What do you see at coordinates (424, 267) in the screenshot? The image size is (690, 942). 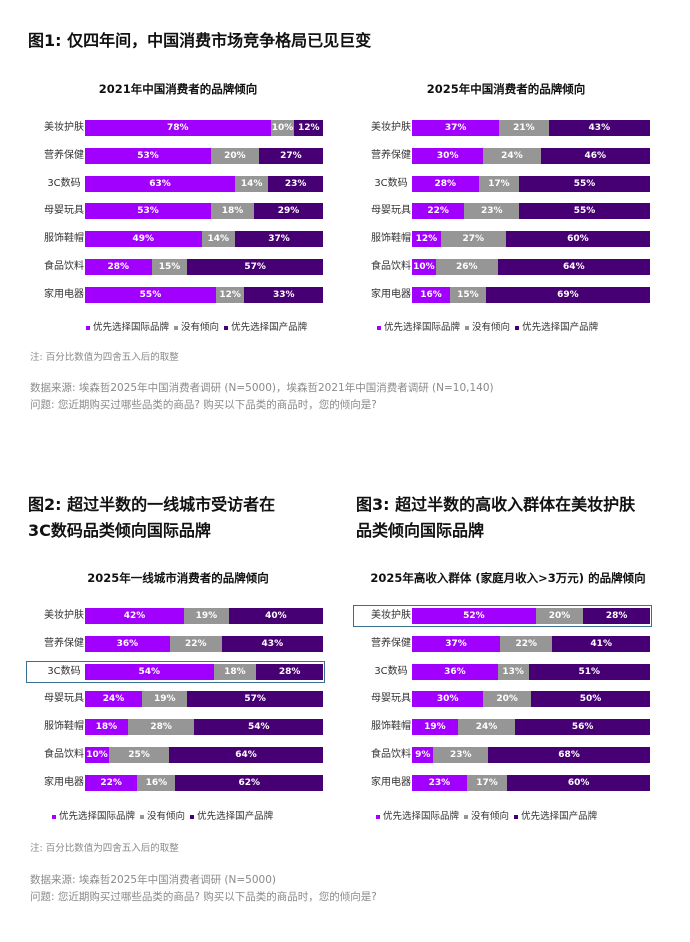 I see `bar-segment-international: 10%` at bounding box center [424, 267].